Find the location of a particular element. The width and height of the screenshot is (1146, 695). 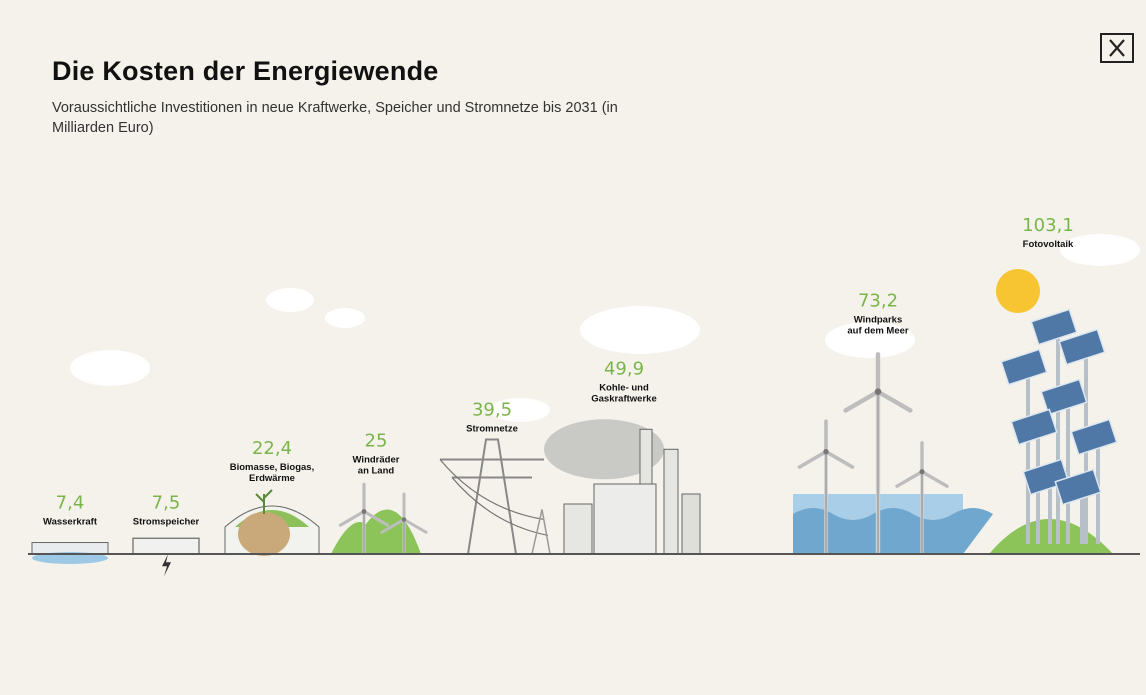

category-label: Fotovoltaik is located at coordinates (1048, 244).